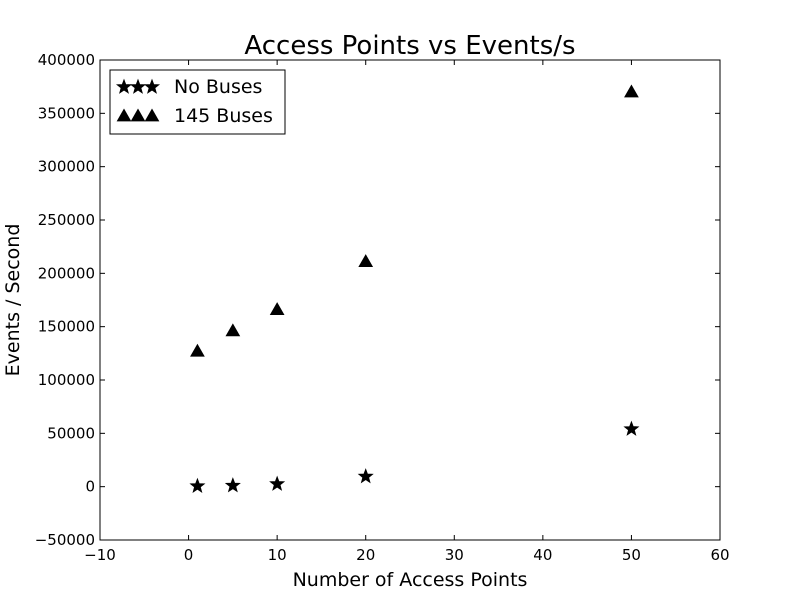 The width and height of the screenshot is (800, 600). What do you see at coordinates (542, 555) in the screenshot?
I see `x-tick-label: 40` at bounding box center [542, 555].